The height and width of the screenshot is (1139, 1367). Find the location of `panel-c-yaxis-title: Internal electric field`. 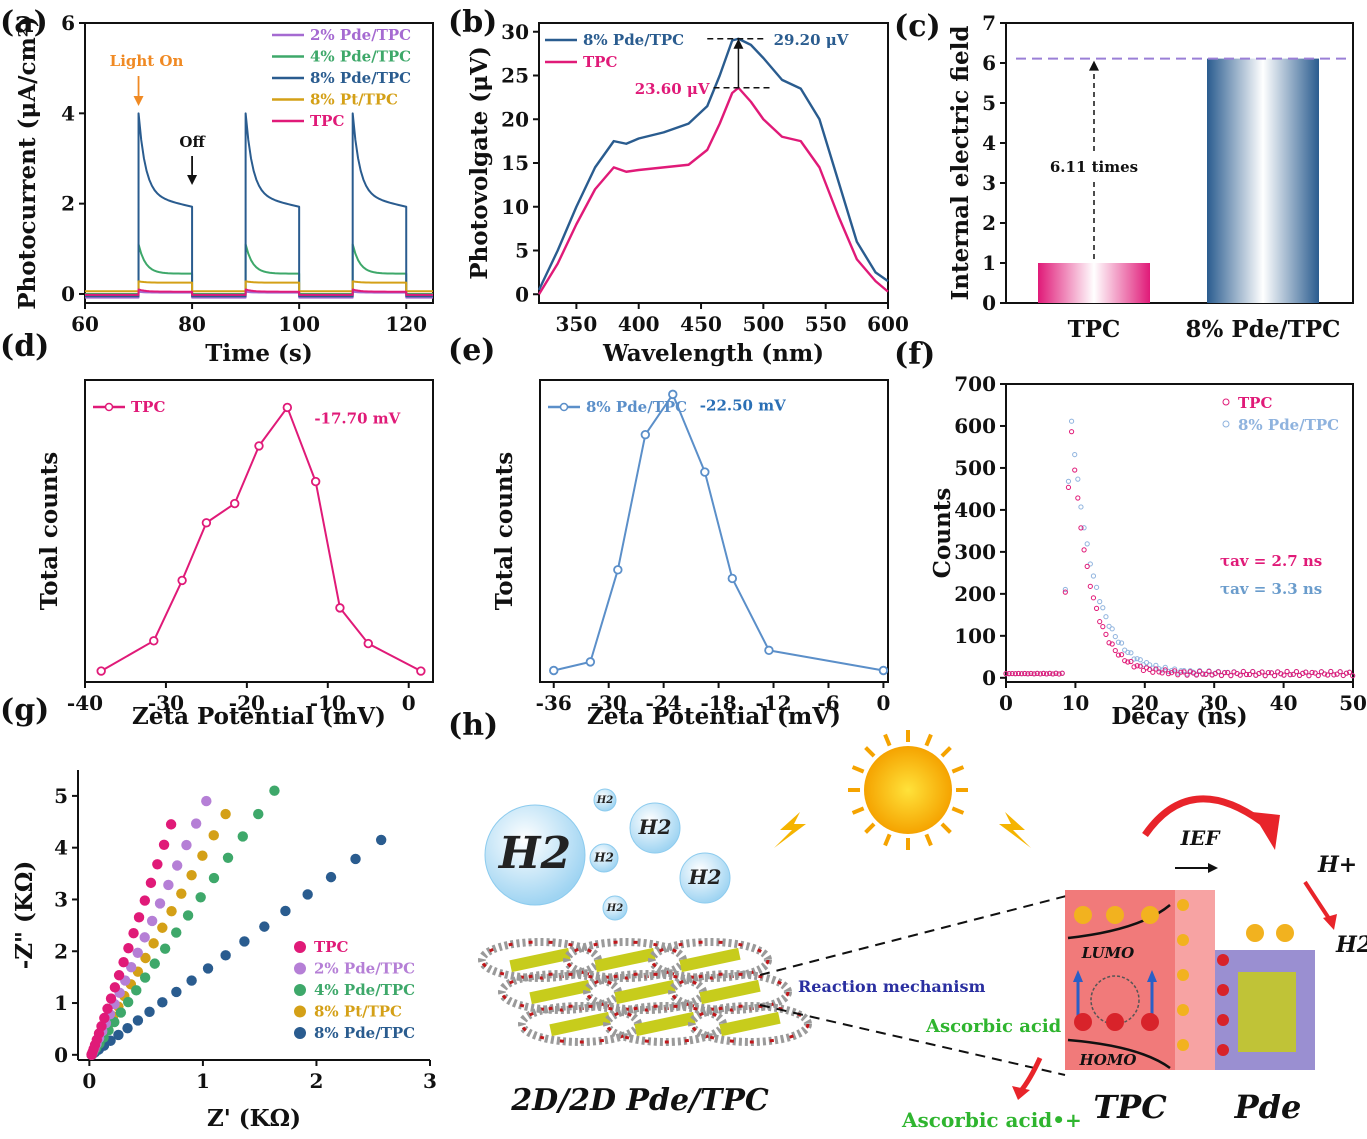

panel-c-yaxis-title: Internal electric field is located at coordinates (960, 163).